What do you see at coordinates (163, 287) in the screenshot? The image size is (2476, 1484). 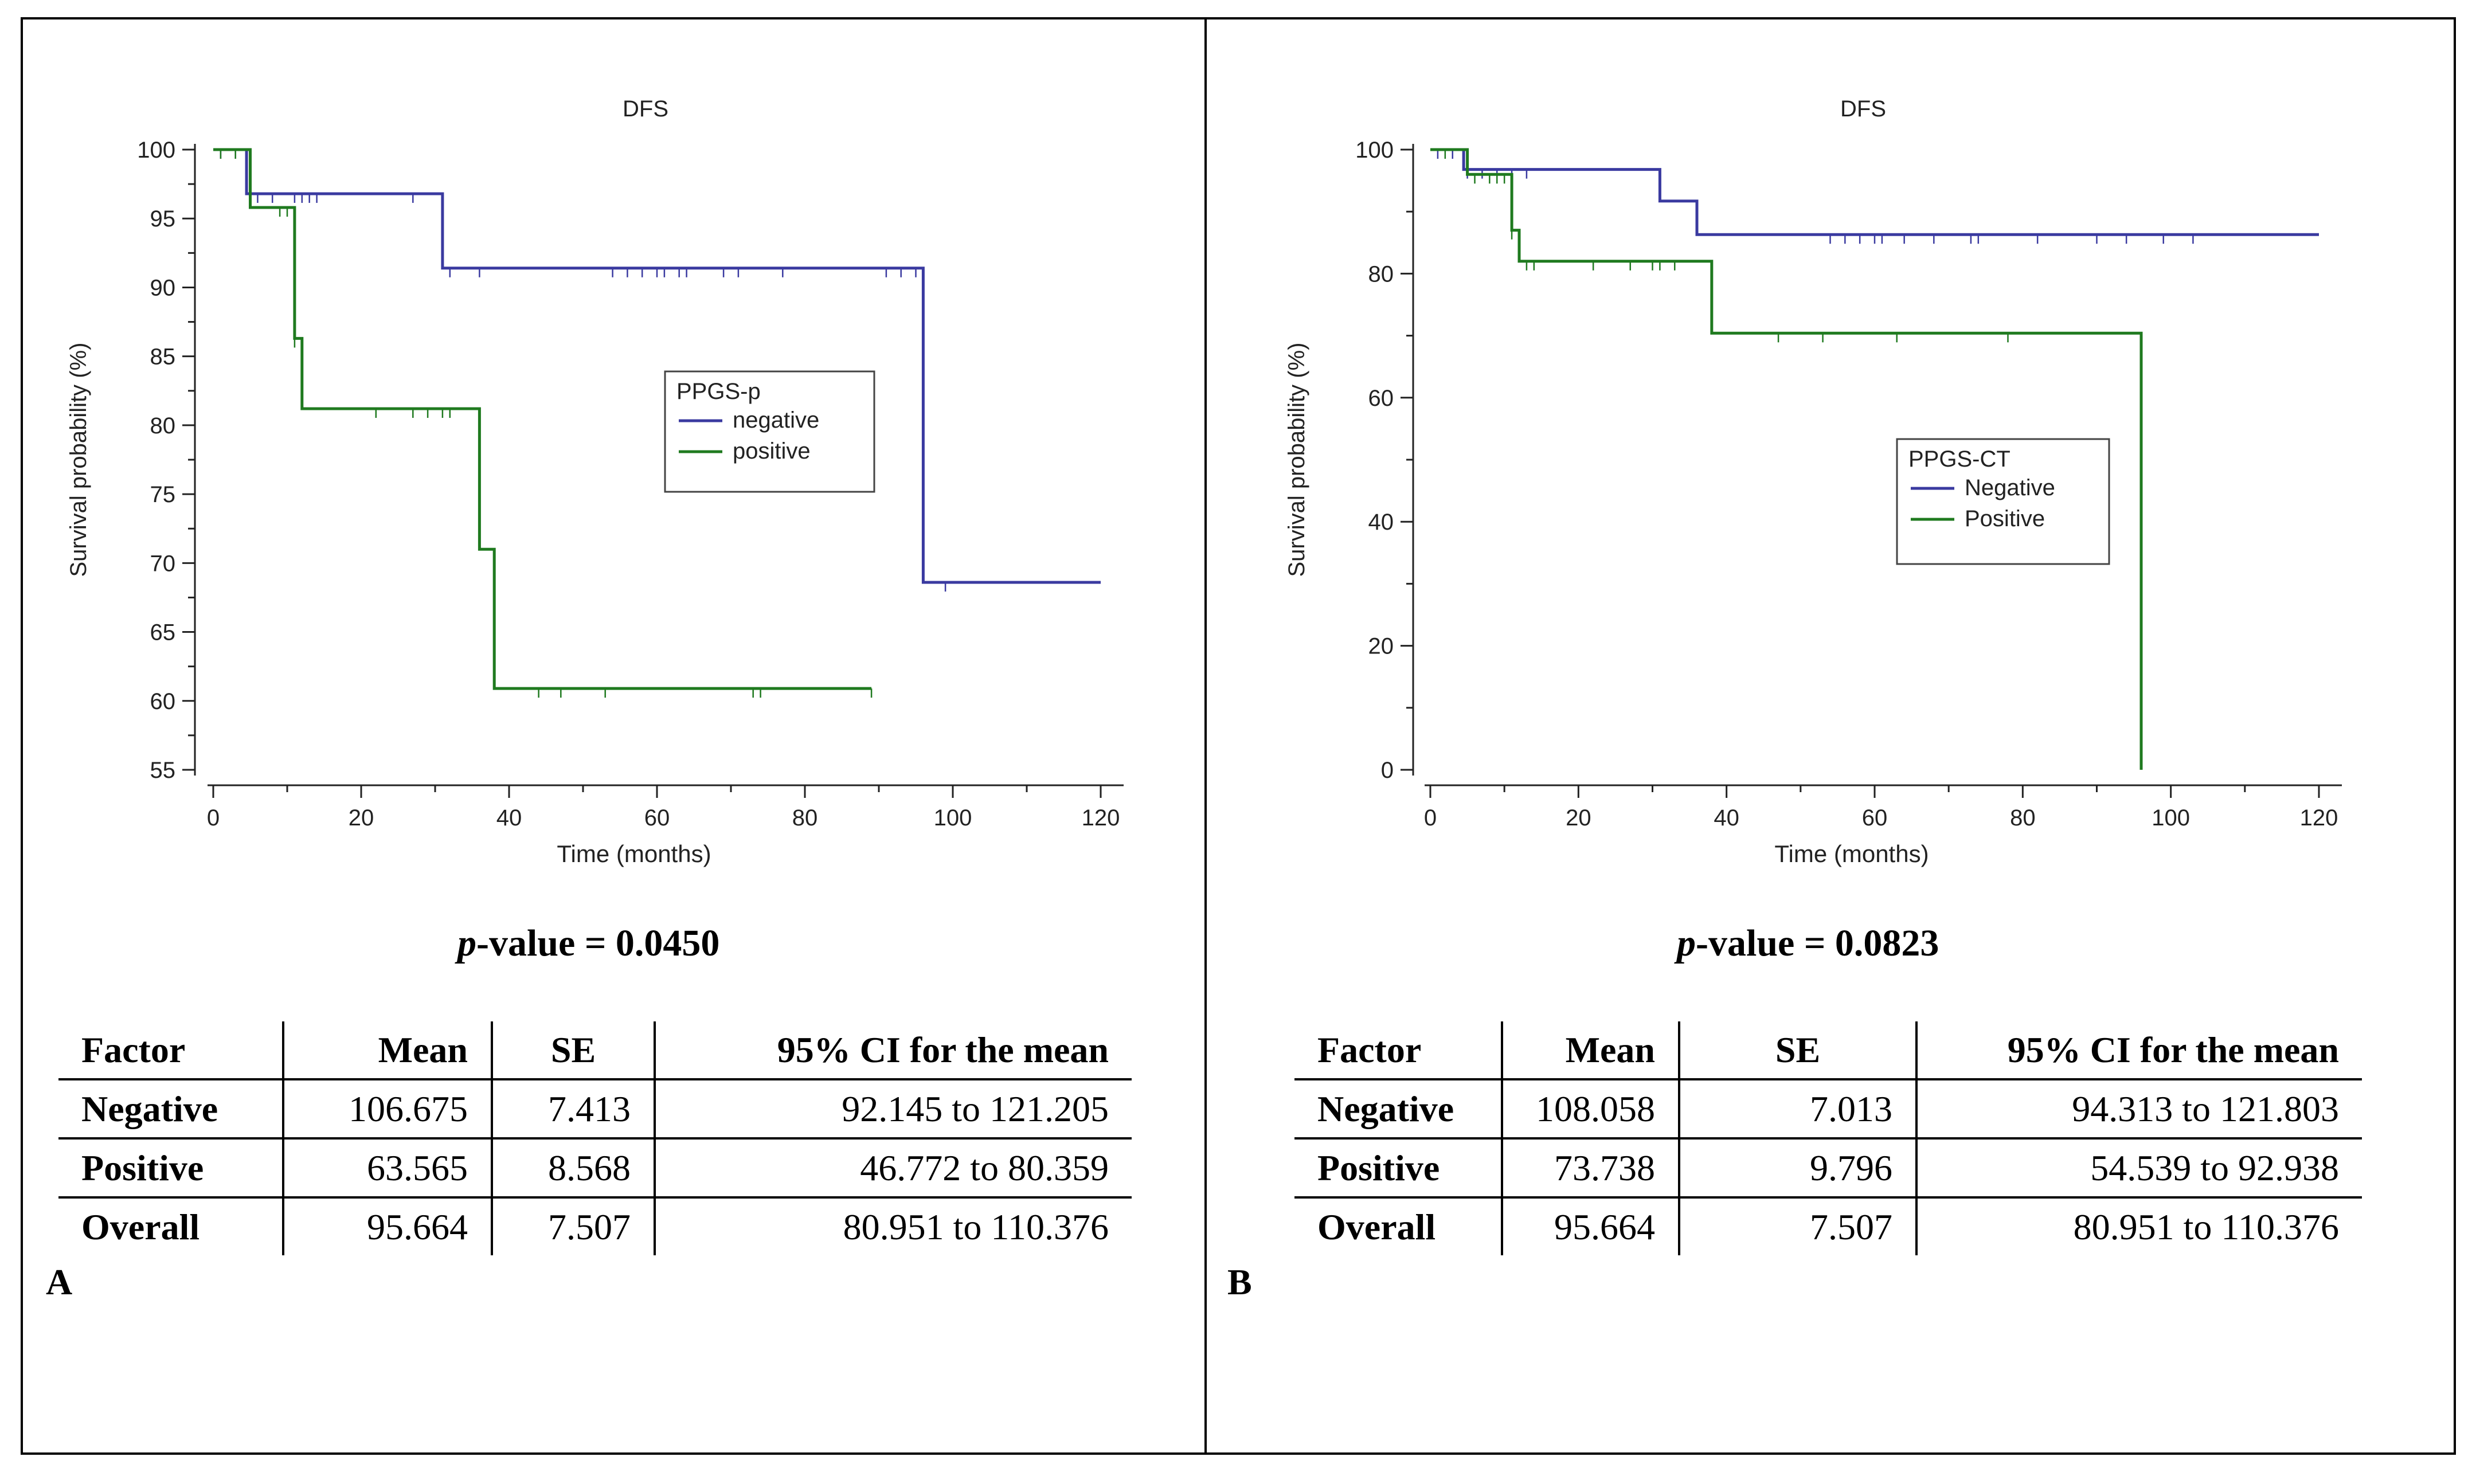 I see `y-tick-label: 90` at bounding box center [163, 287].